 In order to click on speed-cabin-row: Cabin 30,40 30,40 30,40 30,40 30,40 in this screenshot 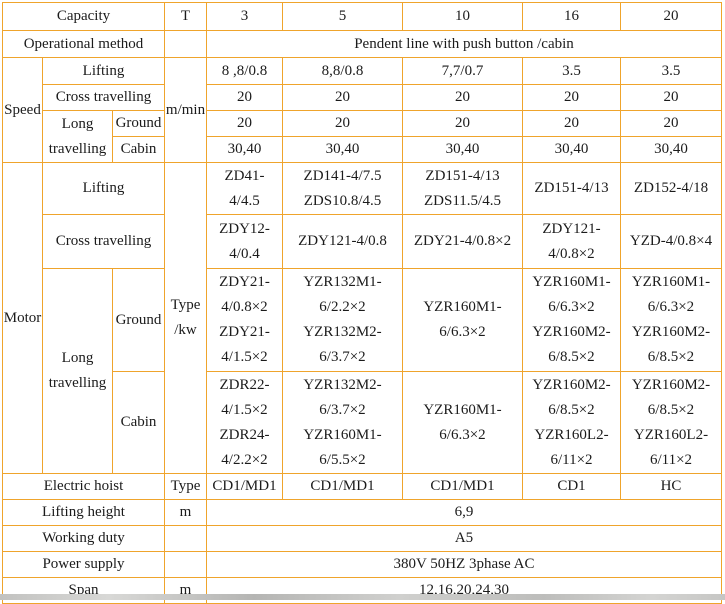, I will do `click(362, 149)`.